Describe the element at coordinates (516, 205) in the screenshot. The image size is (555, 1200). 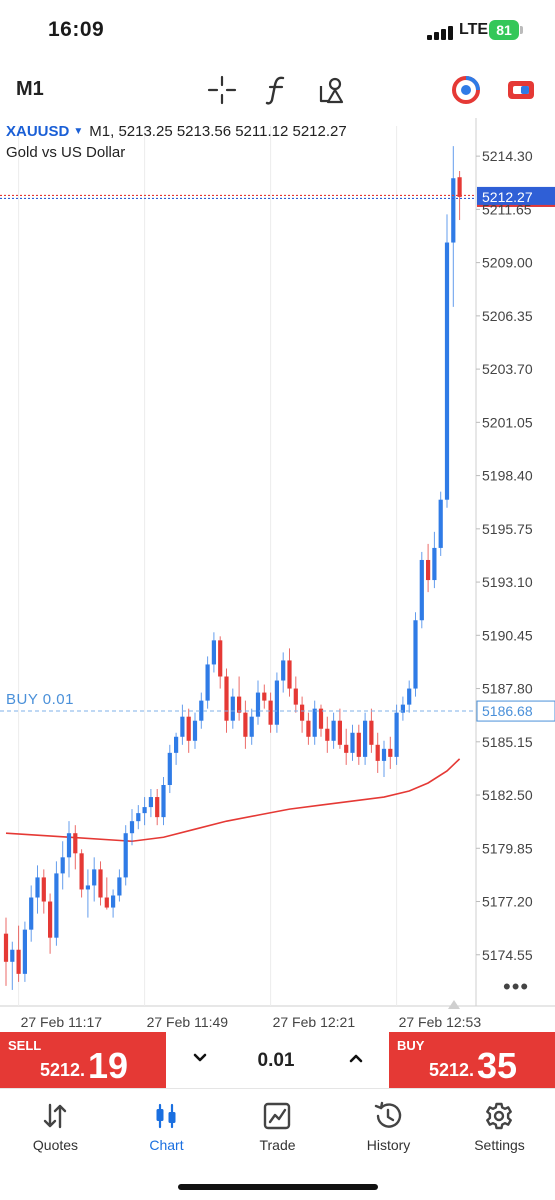
I see `current-price-tag-underline` at that location.